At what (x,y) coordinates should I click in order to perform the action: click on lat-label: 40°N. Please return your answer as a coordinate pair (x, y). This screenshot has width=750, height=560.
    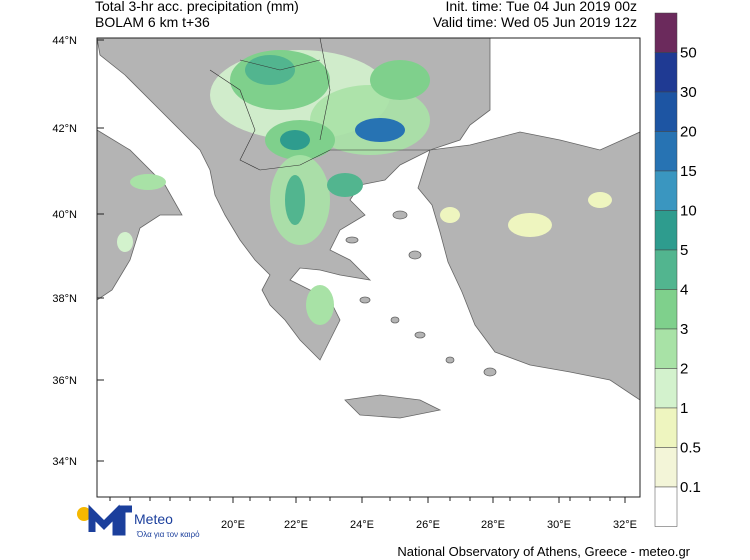
    Looking at the image, I should click on (64, 215).